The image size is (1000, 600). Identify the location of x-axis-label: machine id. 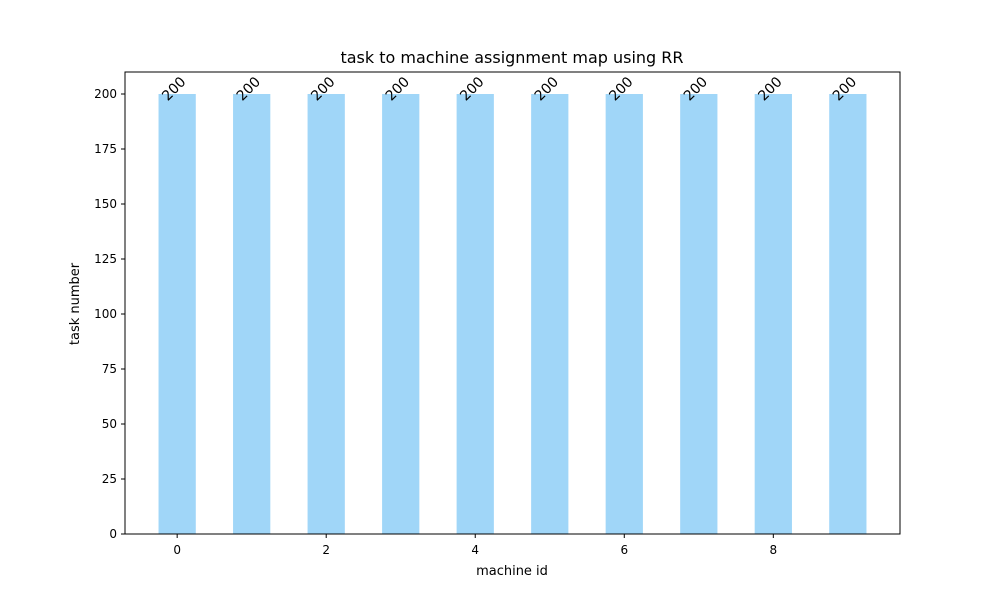
(512, 571).